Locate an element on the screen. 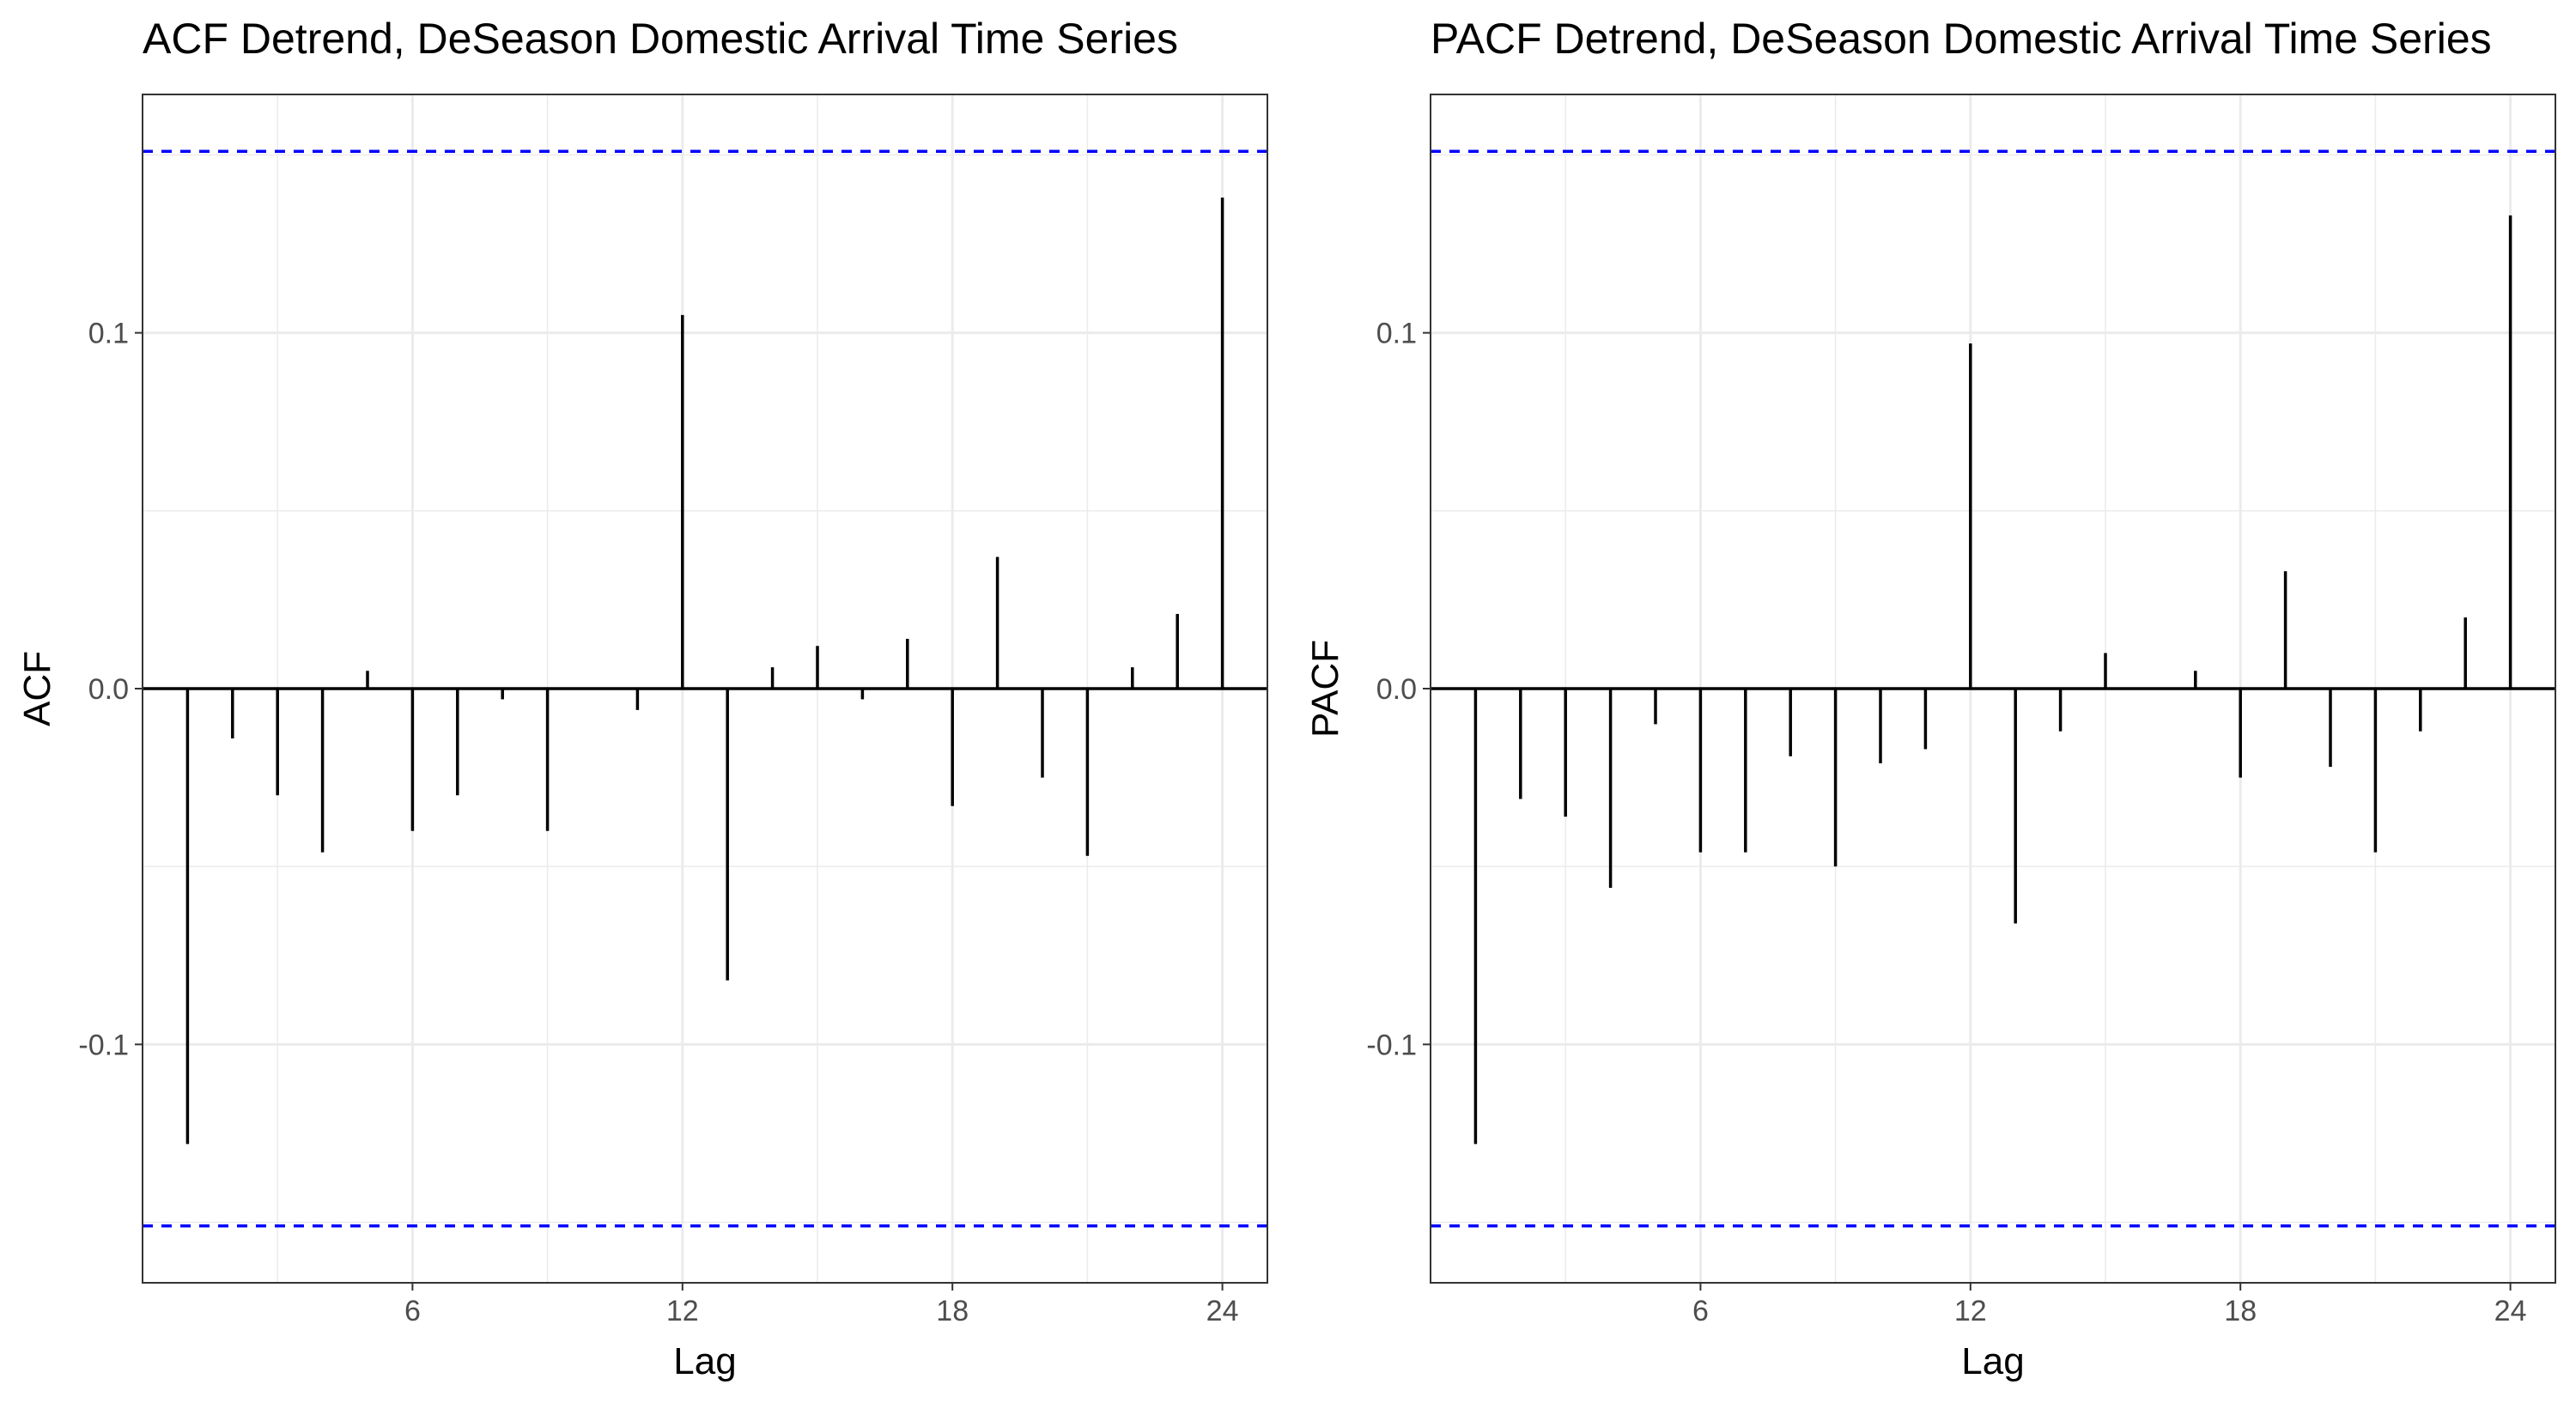 This screenshot has height=1403, width=2576. pacf-x-tick-label: 24 is located at coordinates (2510, 1311).